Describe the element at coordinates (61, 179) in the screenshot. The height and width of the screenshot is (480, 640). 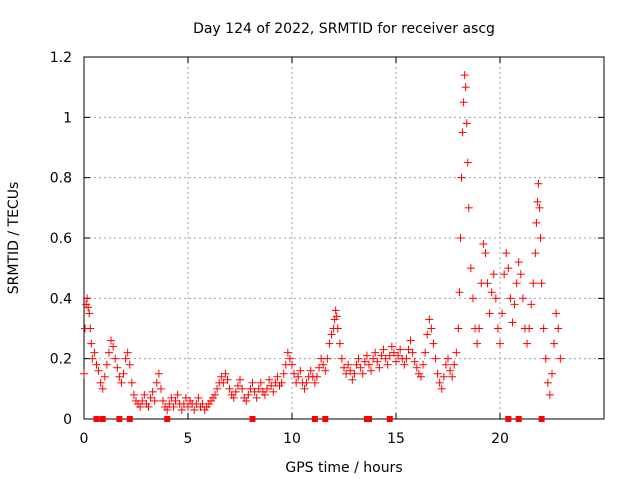
I see `y-tick-label: 0.8` at that location.